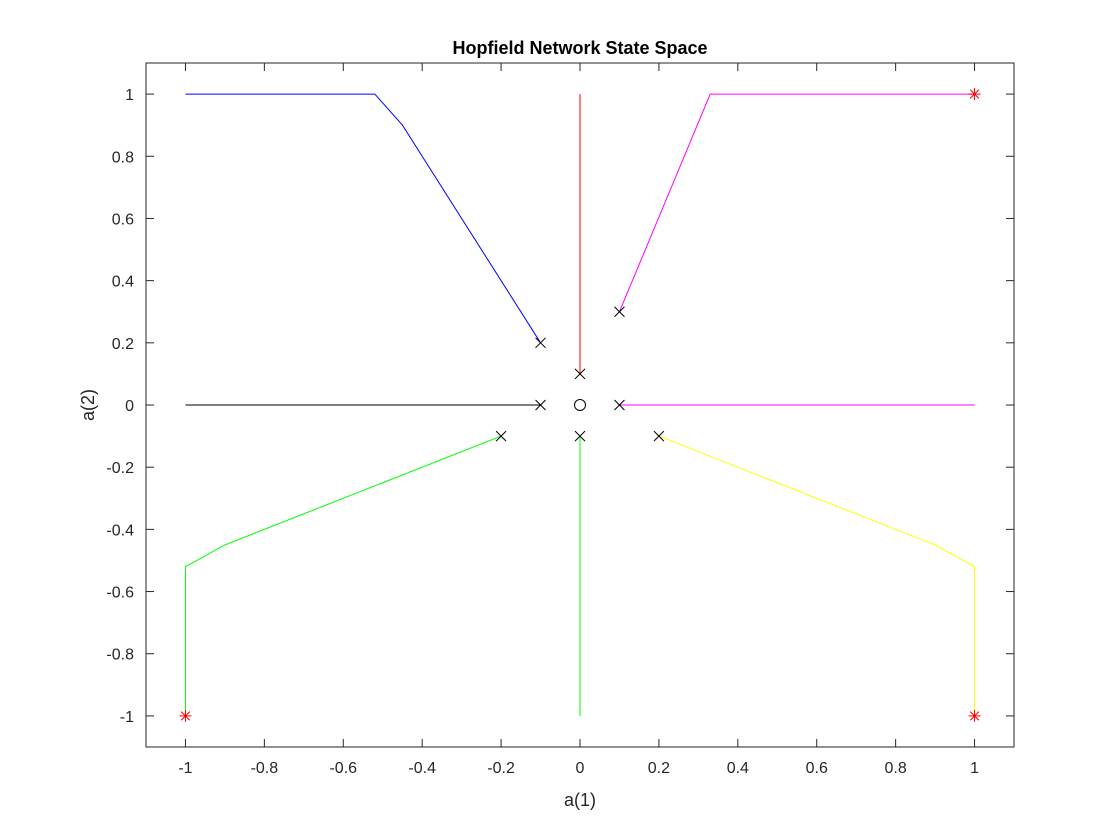 The width and height of the screenshot is (1120, 840). I want to click on origin-marker, so click(580, 405).